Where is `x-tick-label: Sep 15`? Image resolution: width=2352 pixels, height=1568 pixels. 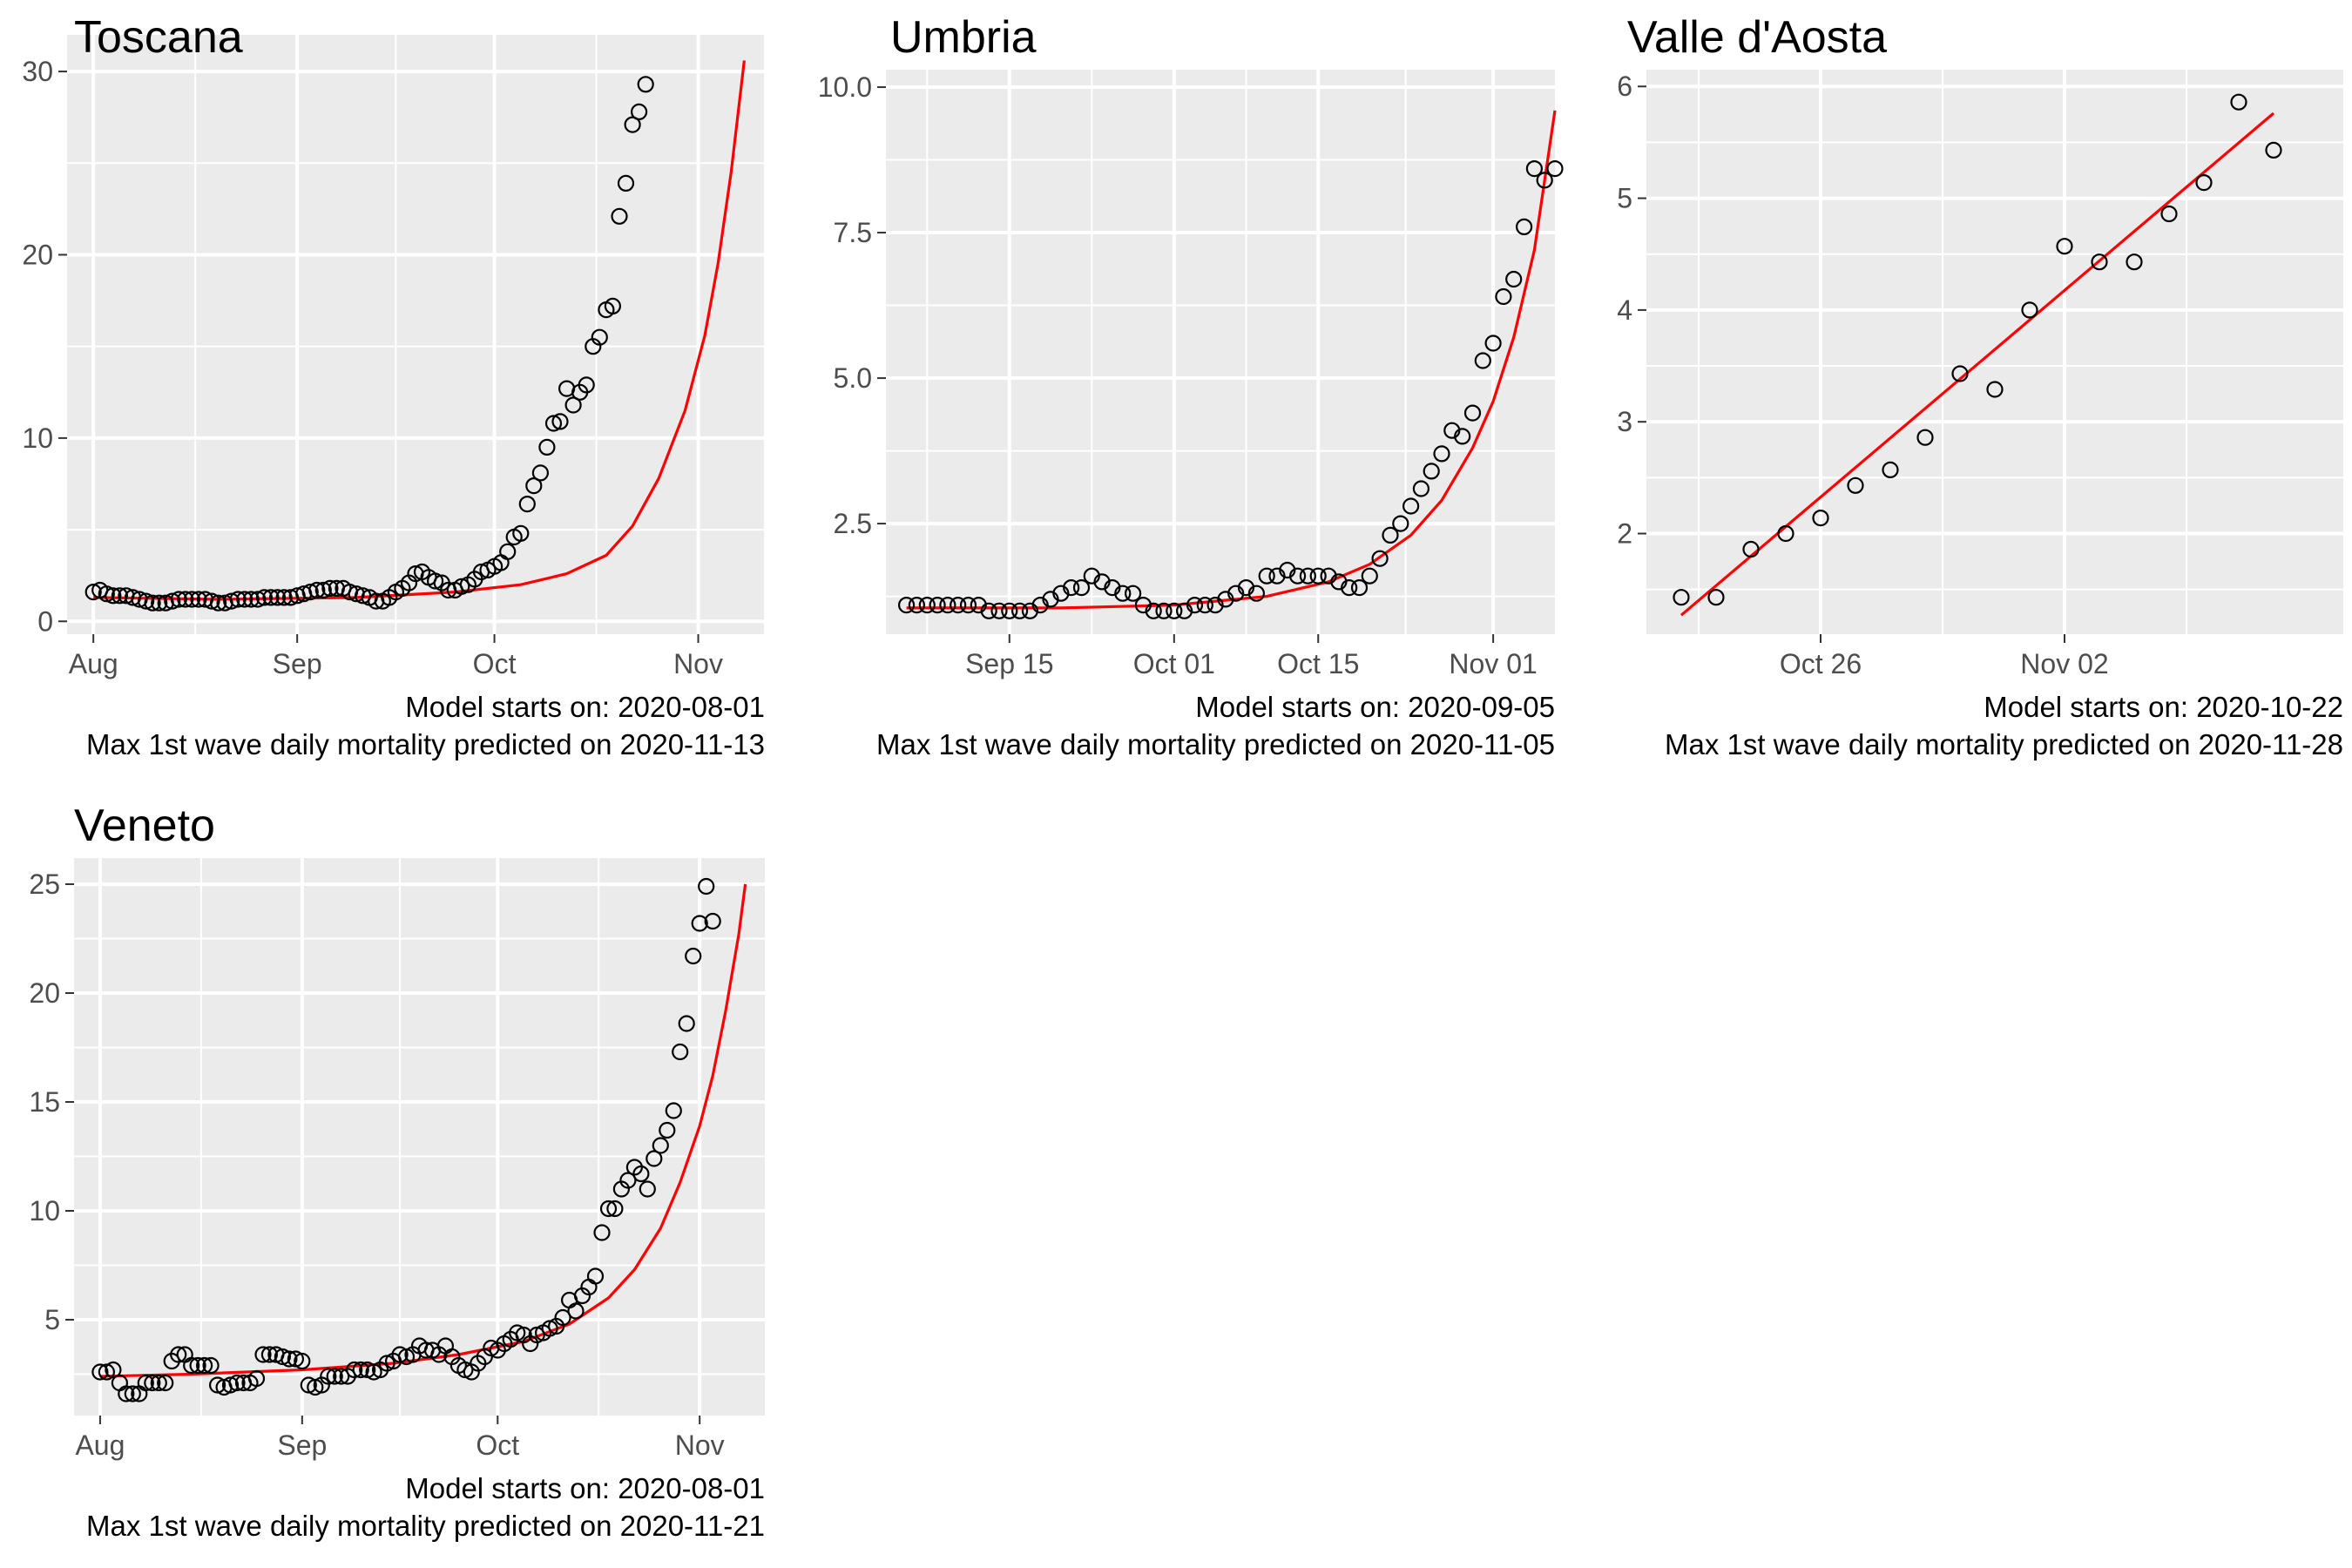 x-tick-label: Sep 15 is located at coordinates (1009, 663).